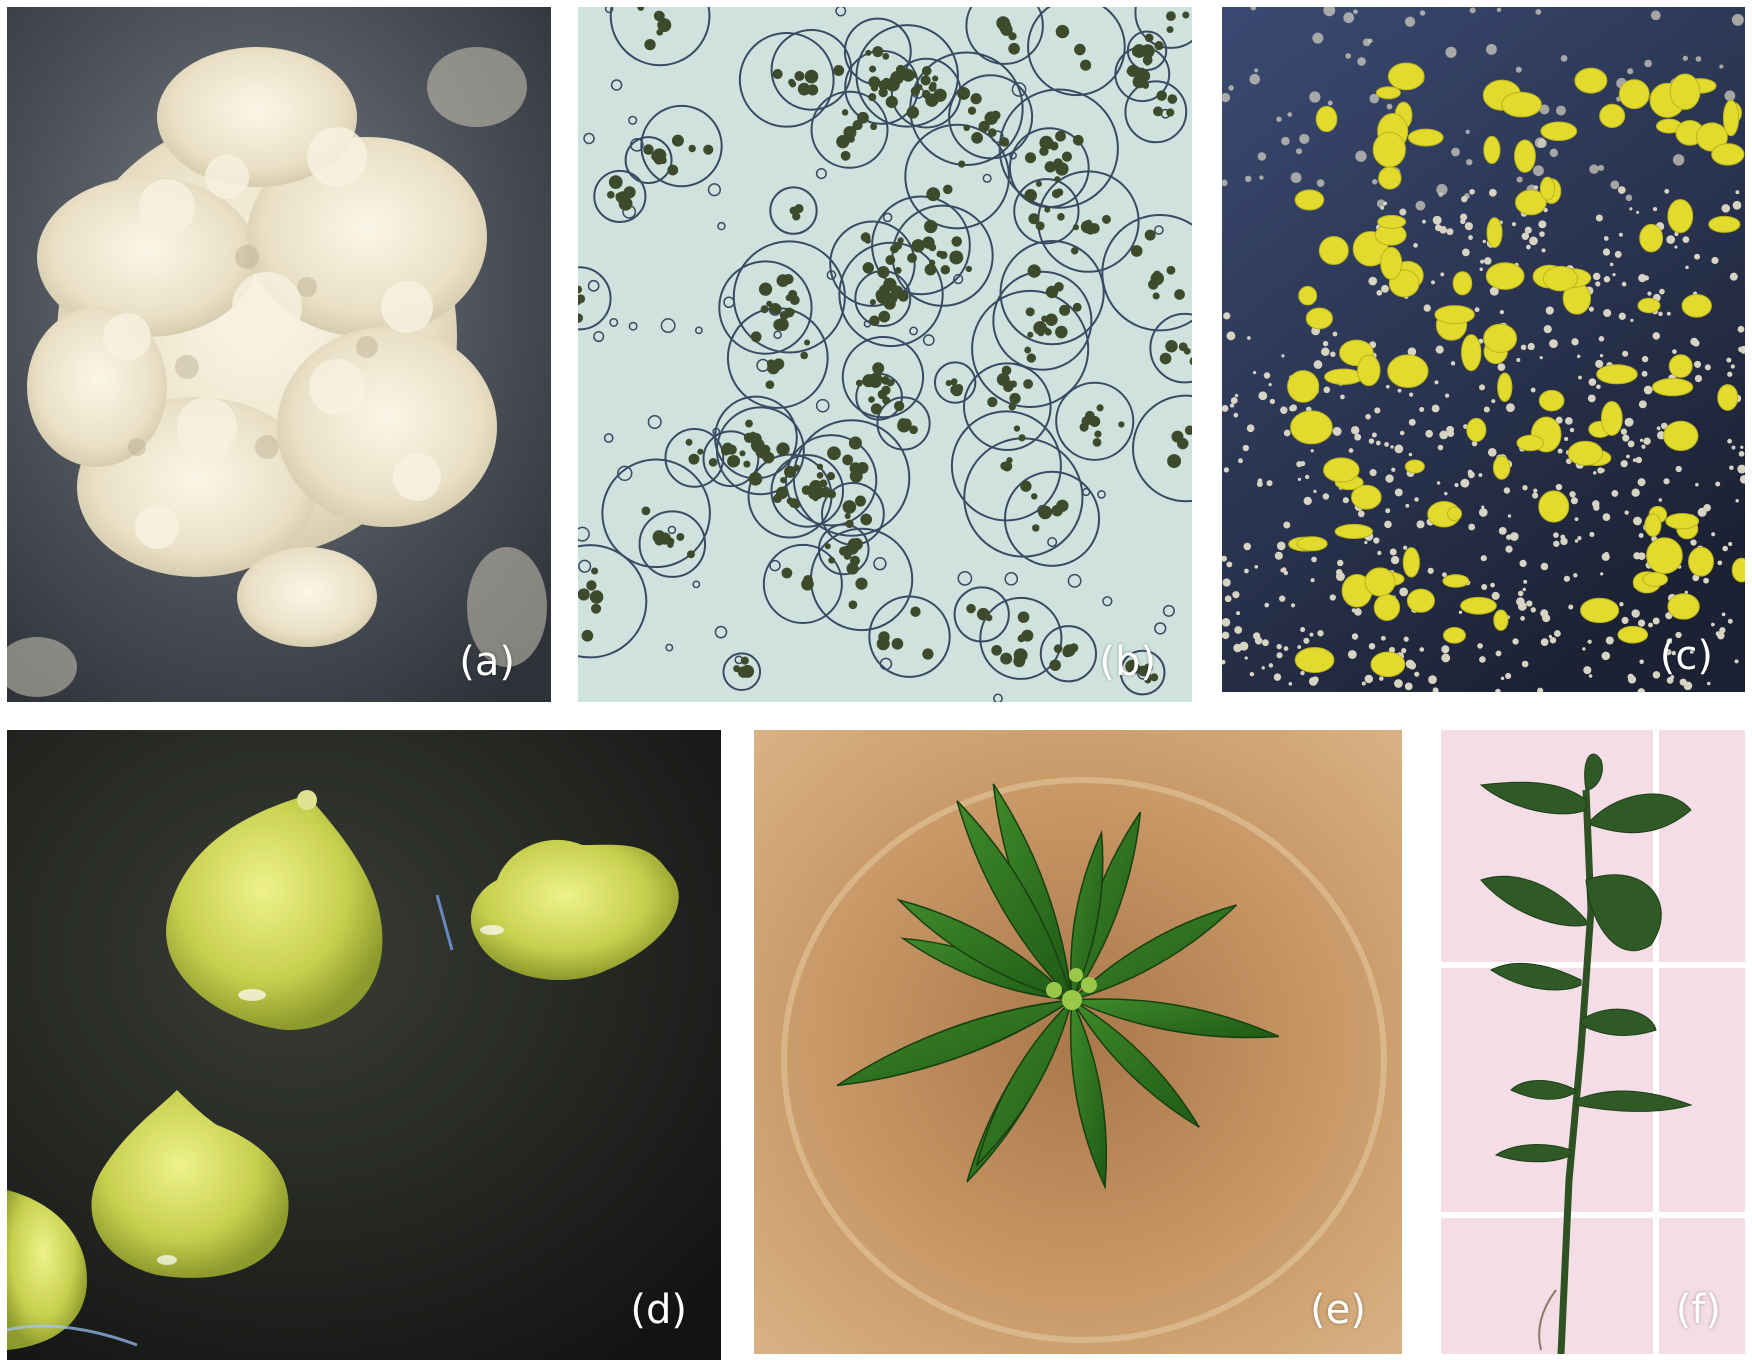 The height and width of the screenshot is (1360, 1752). I want to click on plantlet-photo, so click(1593, 1042).